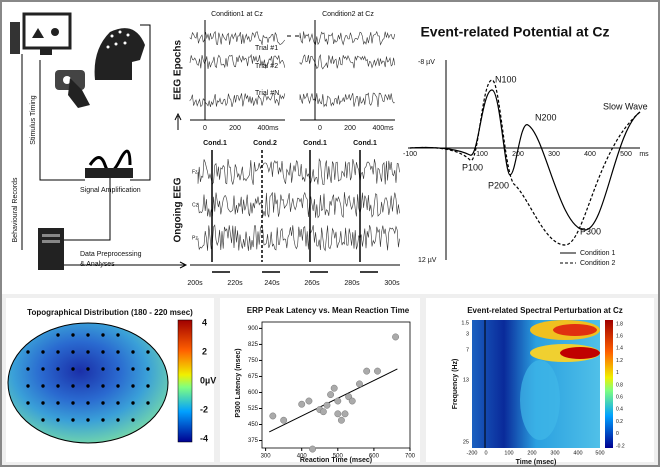  What do you see at coordinates (374, 457) in the screenshot?
I see `x-tick-label: 600` at bounding box center [374, 457].